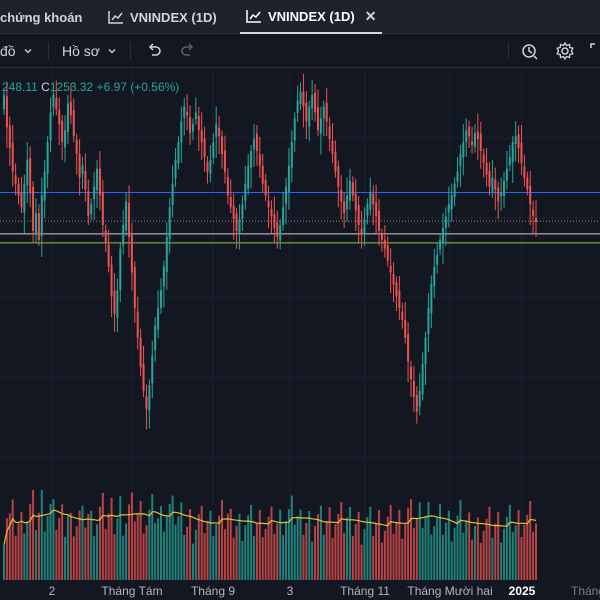  I want to click on alert-icon, so click(530, 51).